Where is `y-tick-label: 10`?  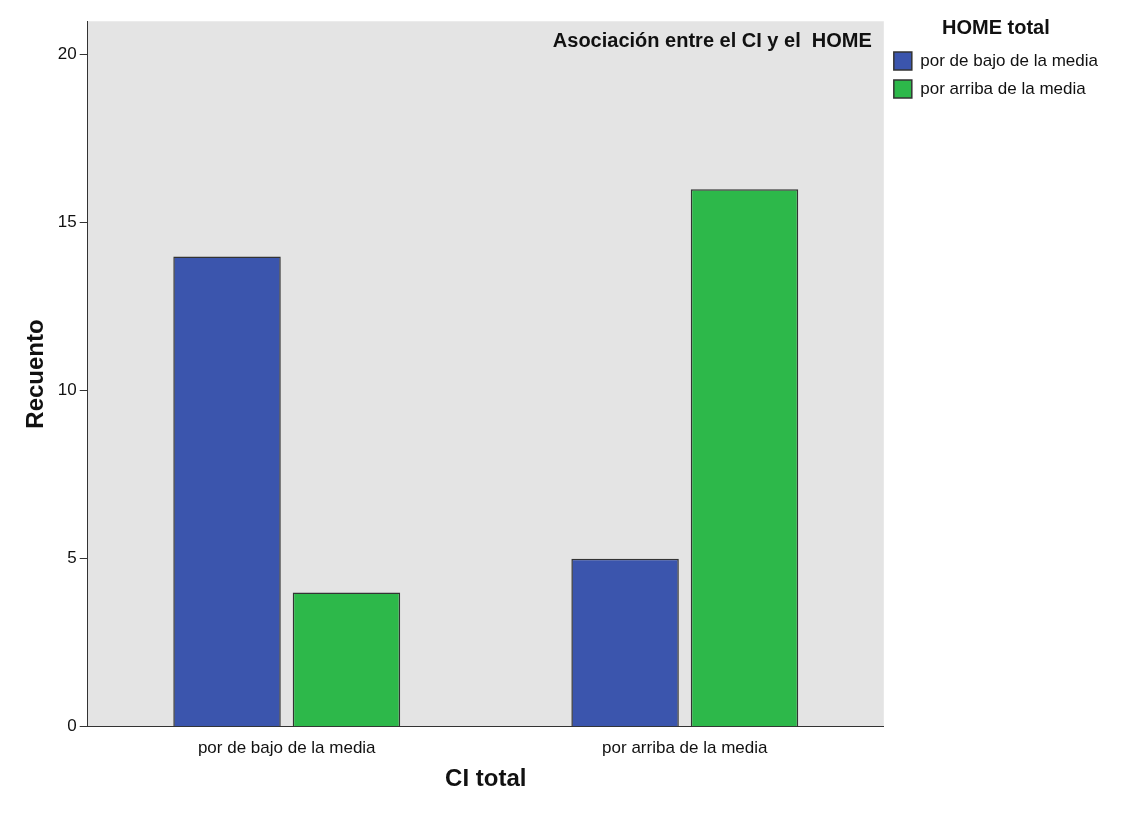
y-tick-label: 10 is located at coordinates (67, 390).